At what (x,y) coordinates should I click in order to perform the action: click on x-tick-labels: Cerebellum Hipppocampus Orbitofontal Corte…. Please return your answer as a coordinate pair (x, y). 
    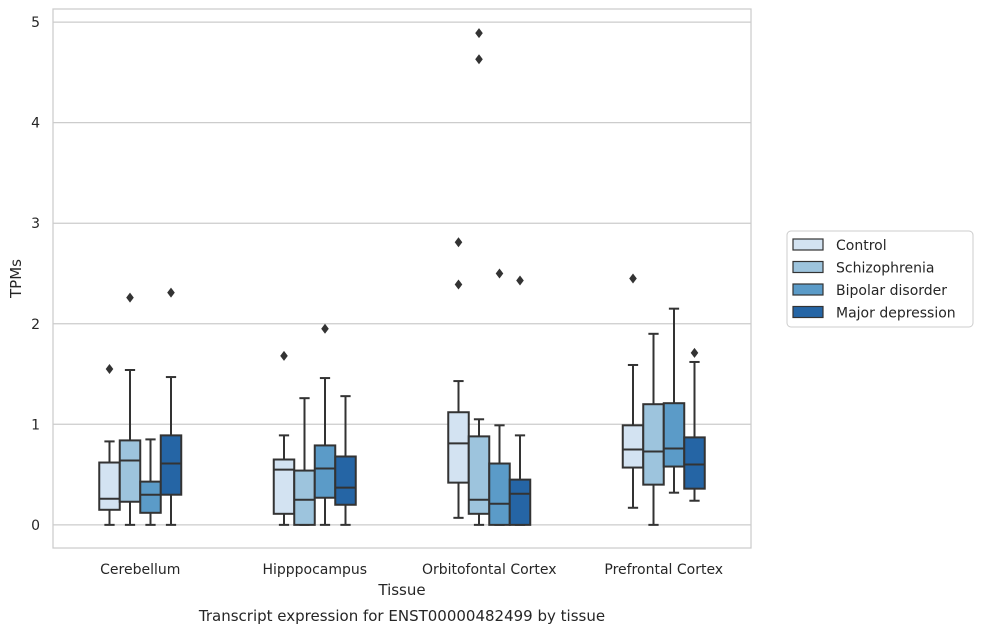
    Looking at the image, I should click on (411, 570).